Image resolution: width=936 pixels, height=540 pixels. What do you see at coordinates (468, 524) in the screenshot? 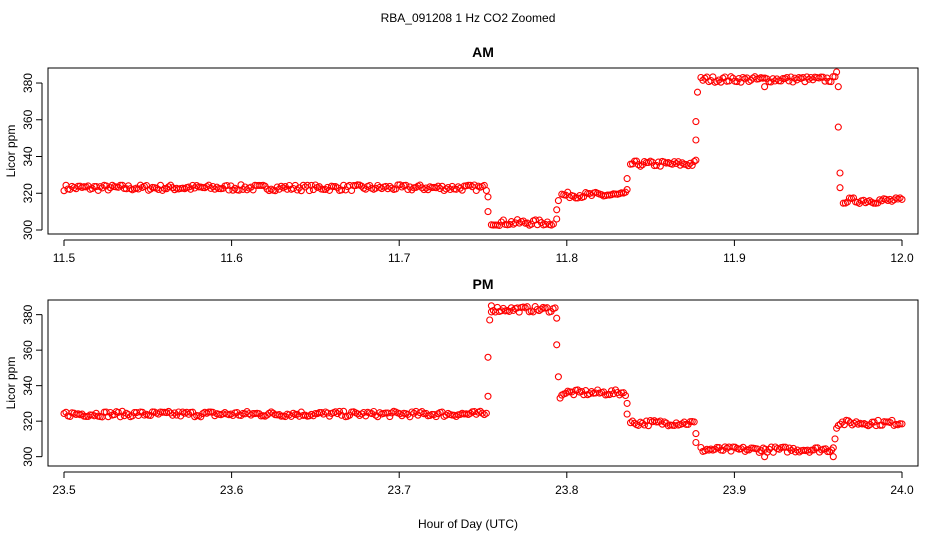
I see `x-axis-title: Hour of Day (UTC)` at bounding box center [468, 524].